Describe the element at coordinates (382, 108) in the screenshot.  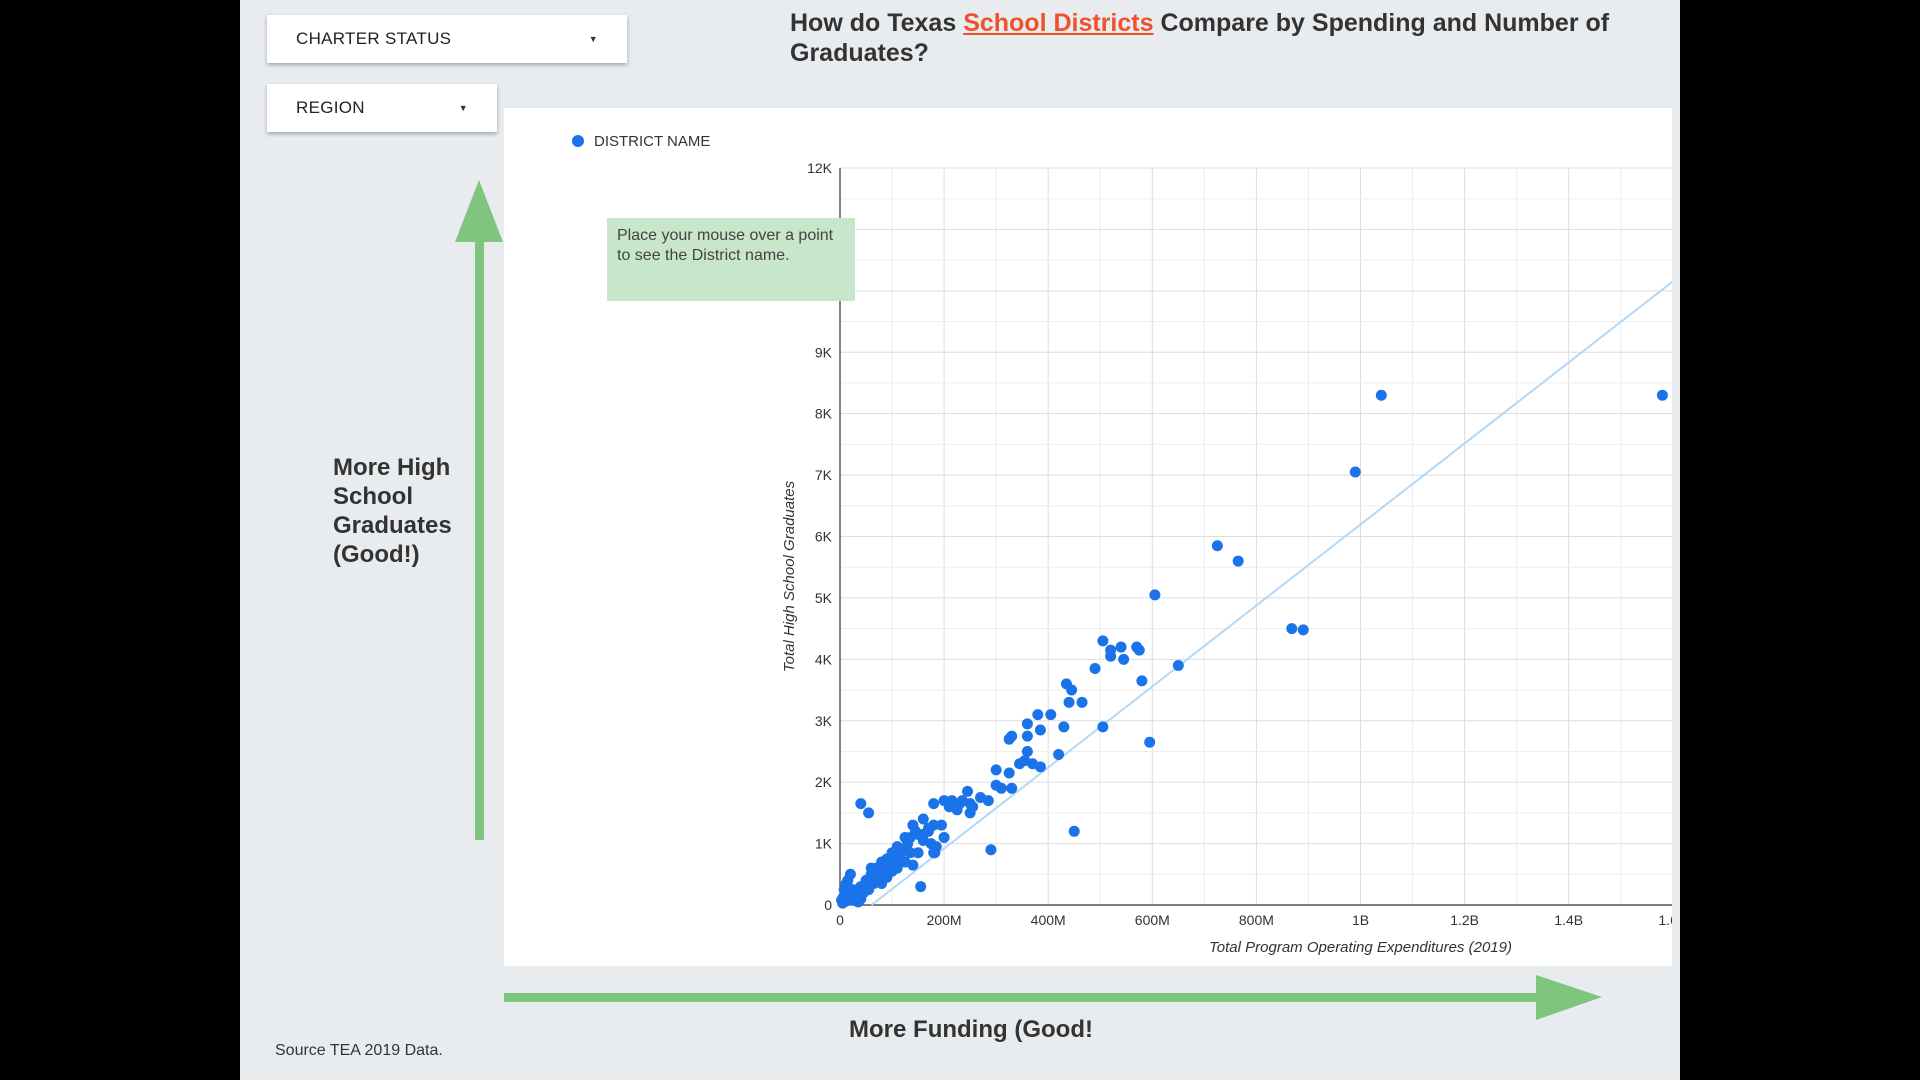
I see `region-filter: REGION ▼` at that location.